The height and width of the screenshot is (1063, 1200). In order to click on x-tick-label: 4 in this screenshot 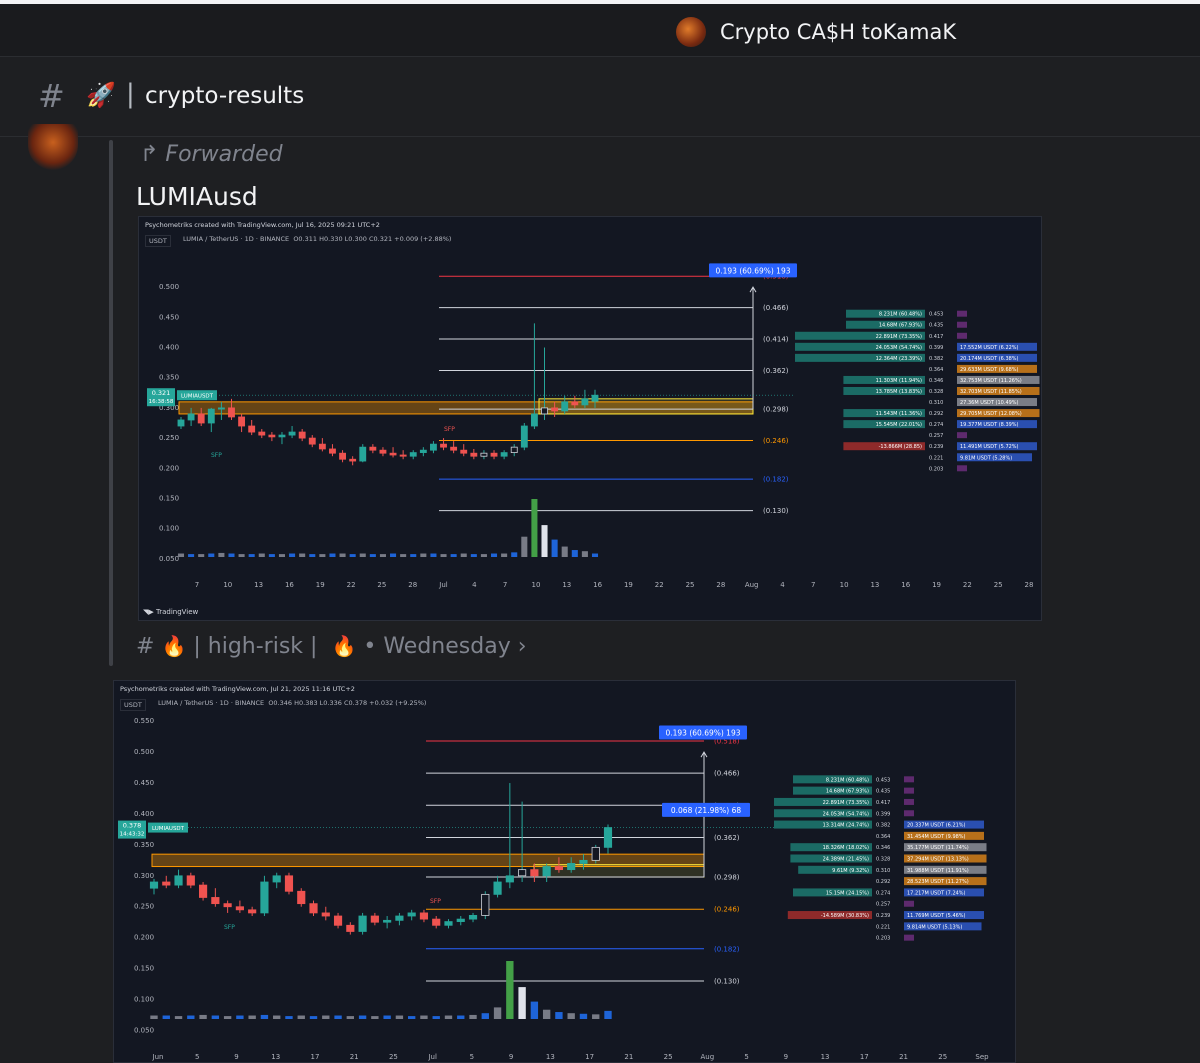, I will do `click(782, 585)`.